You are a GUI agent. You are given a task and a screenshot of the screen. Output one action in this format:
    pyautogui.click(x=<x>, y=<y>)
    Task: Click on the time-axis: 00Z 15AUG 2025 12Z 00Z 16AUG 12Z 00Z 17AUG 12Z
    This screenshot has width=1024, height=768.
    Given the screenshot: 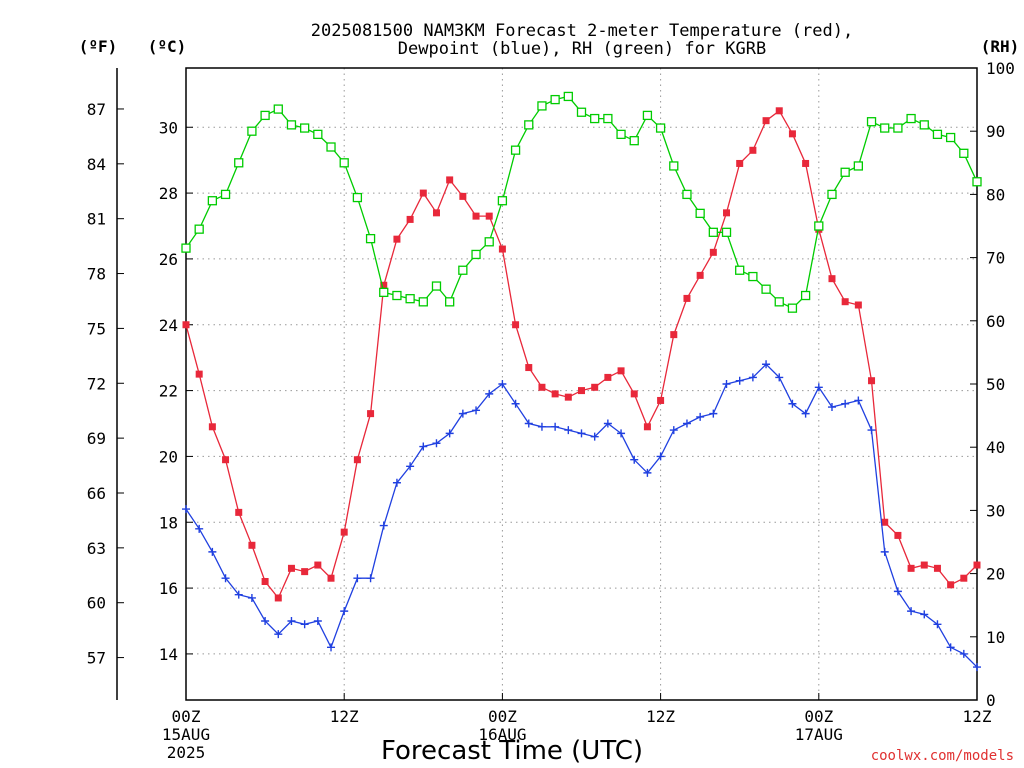 What is the action you would take?
    pyautogui.click(x=577, y=727)
    